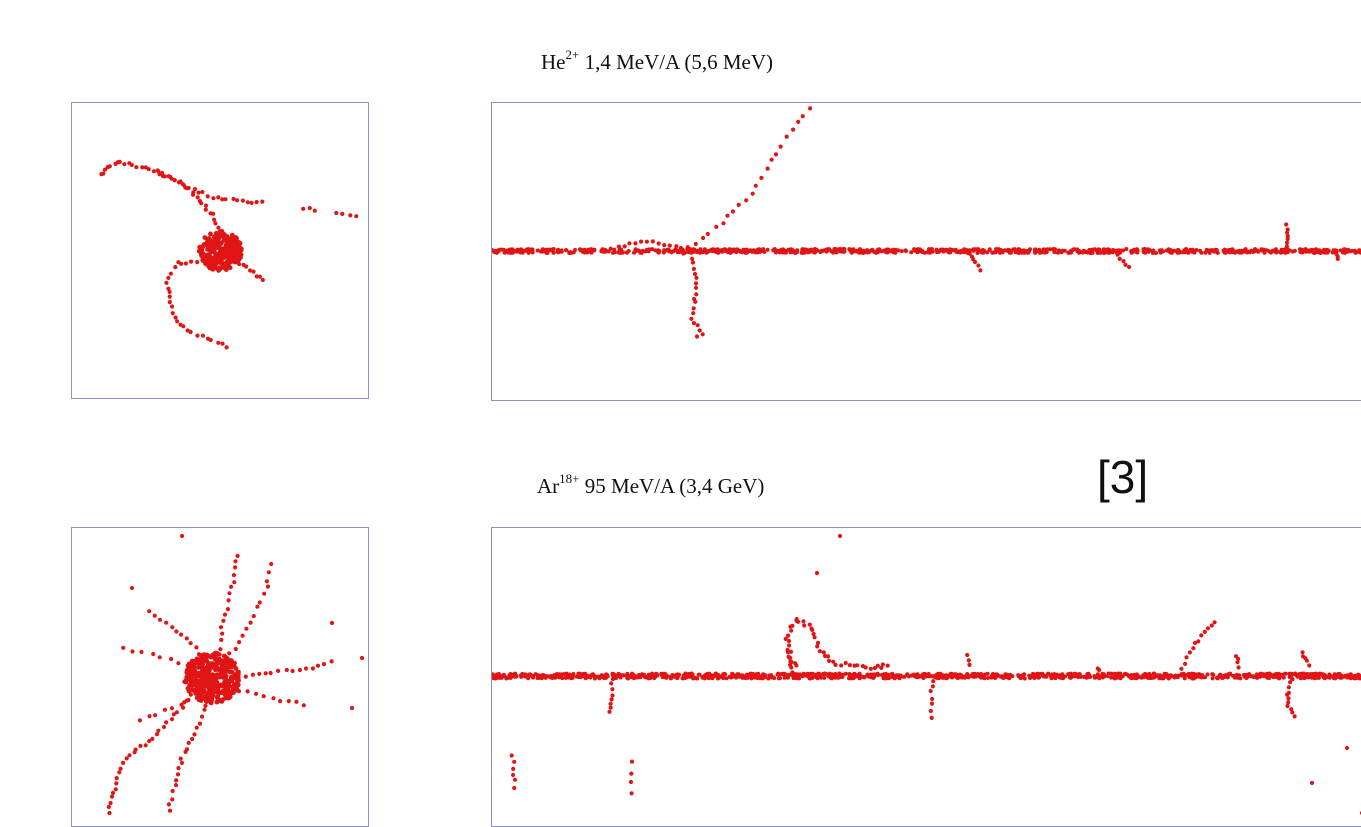  I want to click on he-end-view-tracks, so click(220, 251).